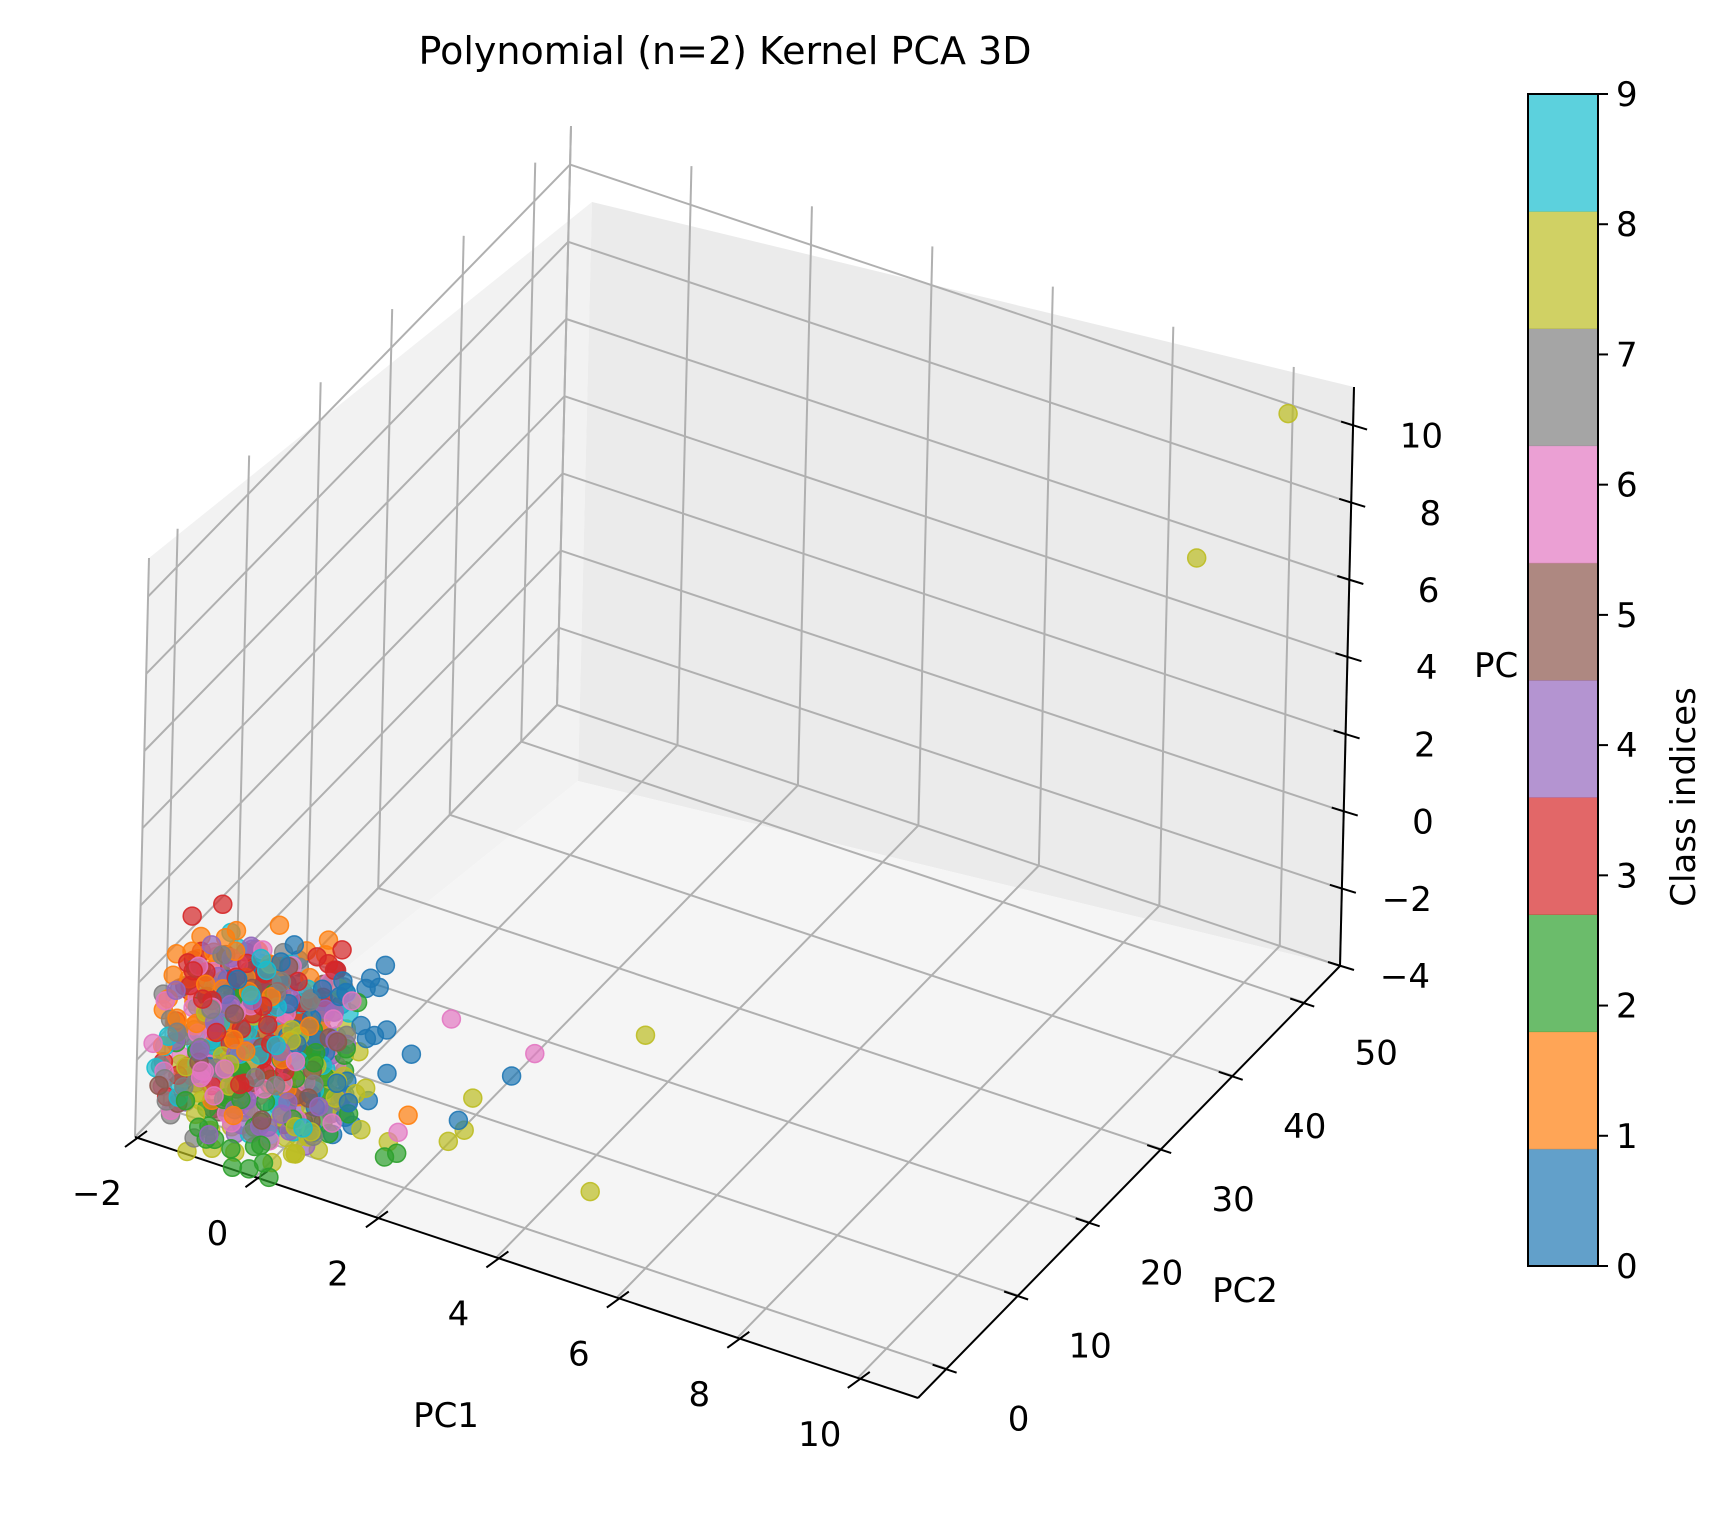  What do you see at coordinates (1347, 676) in the screenshot?
I see `z-axis-line` at bounding box center [1347, 676].